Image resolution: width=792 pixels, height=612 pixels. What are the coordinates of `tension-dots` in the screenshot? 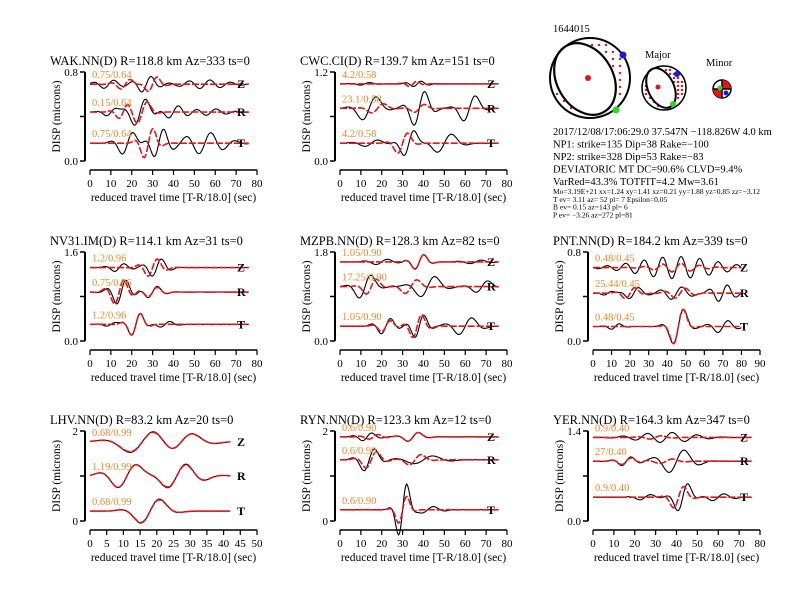 It's located at (588, 76).